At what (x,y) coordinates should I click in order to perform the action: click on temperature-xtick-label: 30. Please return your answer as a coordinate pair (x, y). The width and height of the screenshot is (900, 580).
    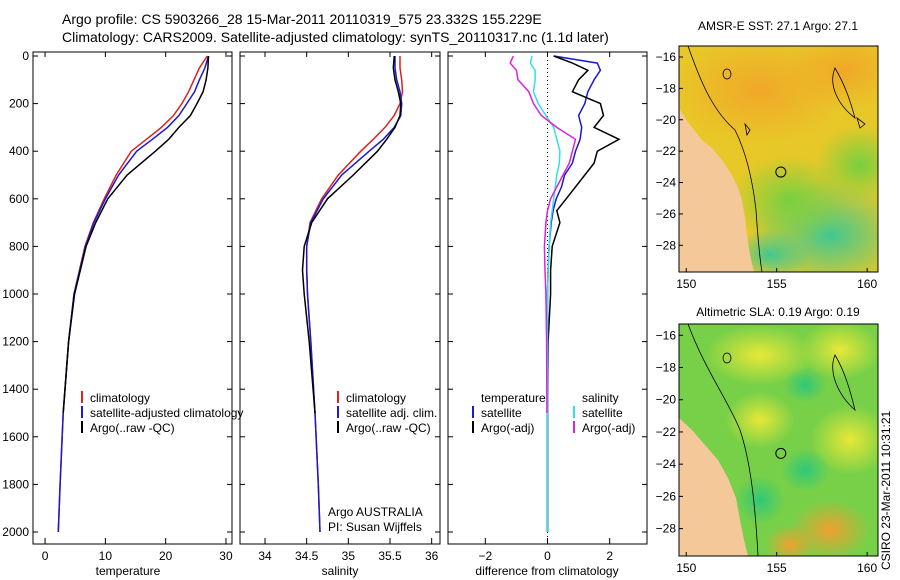
    Looking at the image, I should click on (226, 556).